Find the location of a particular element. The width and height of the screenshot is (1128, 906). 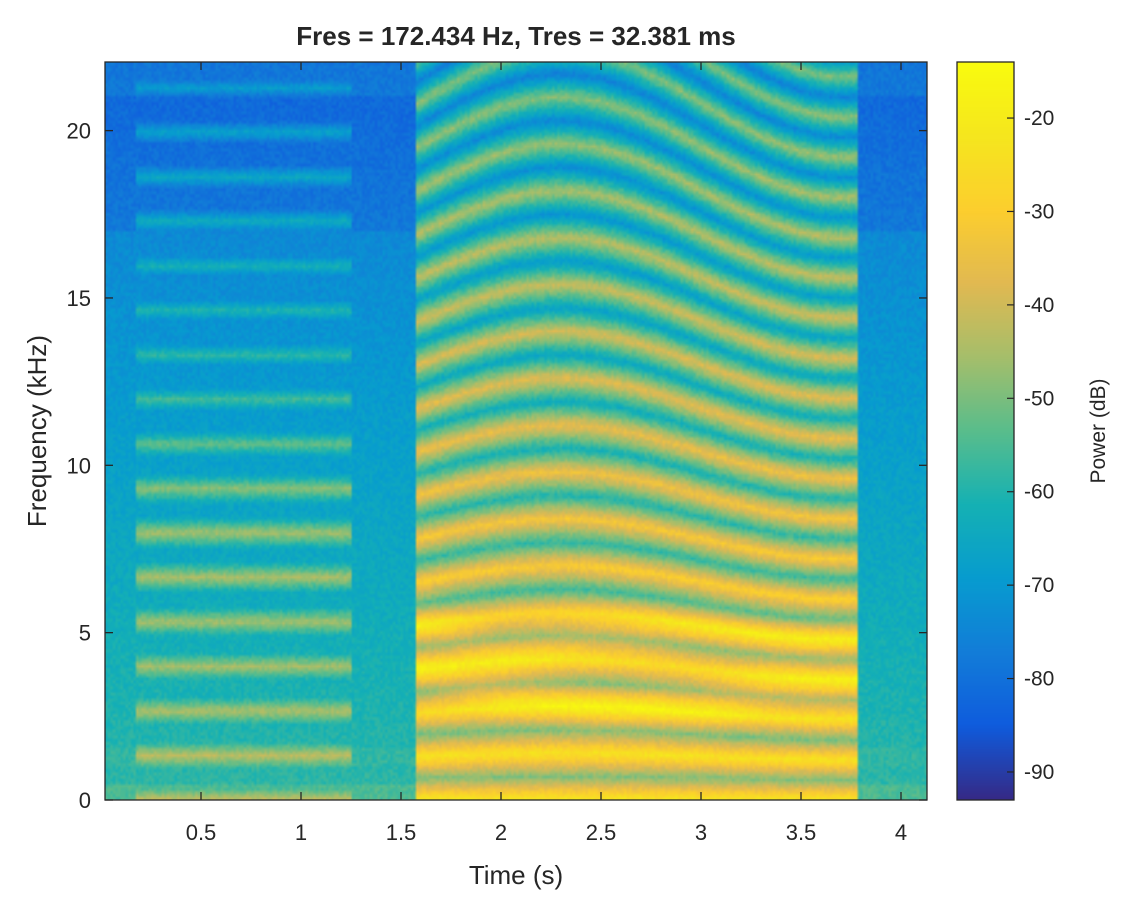

colorbar-tick-label: -30 is located at coordinates (1039, 211).